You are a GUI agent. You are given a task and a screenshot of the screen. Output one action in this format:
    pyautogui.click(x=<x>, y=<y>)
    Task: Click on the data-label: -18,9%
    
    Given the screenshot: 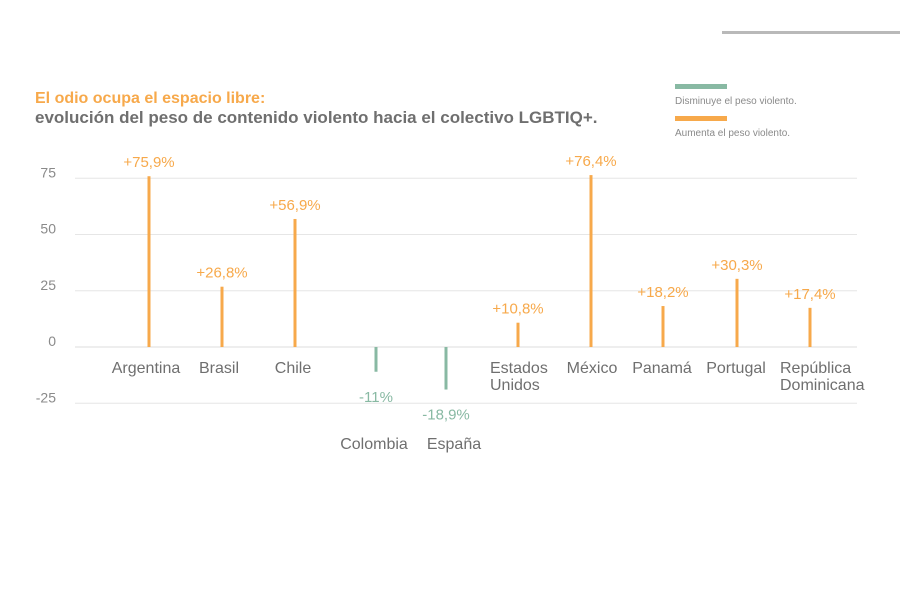 What is the action you would take?
    pyautogui.click(x=446, y=415)
    